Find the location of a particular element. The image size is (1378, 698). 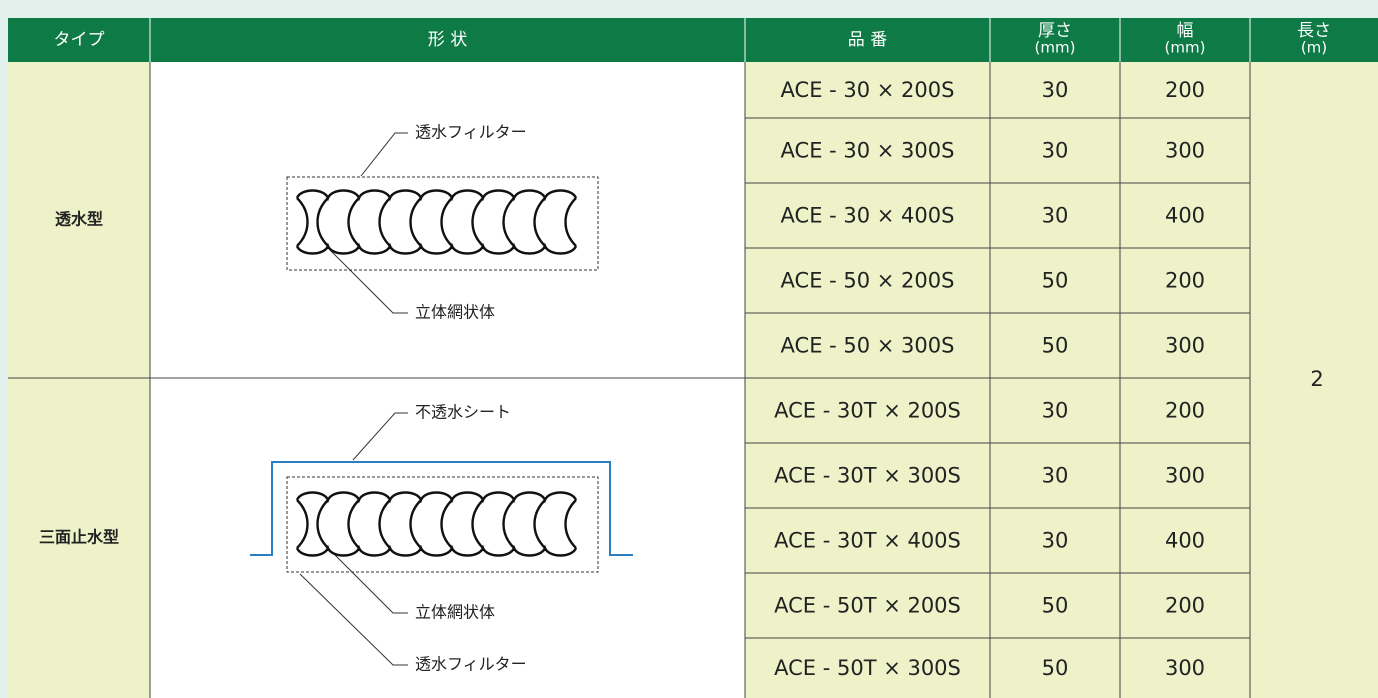

product-code: ACE - 30 × 200S is located at coordinates (868, 90).